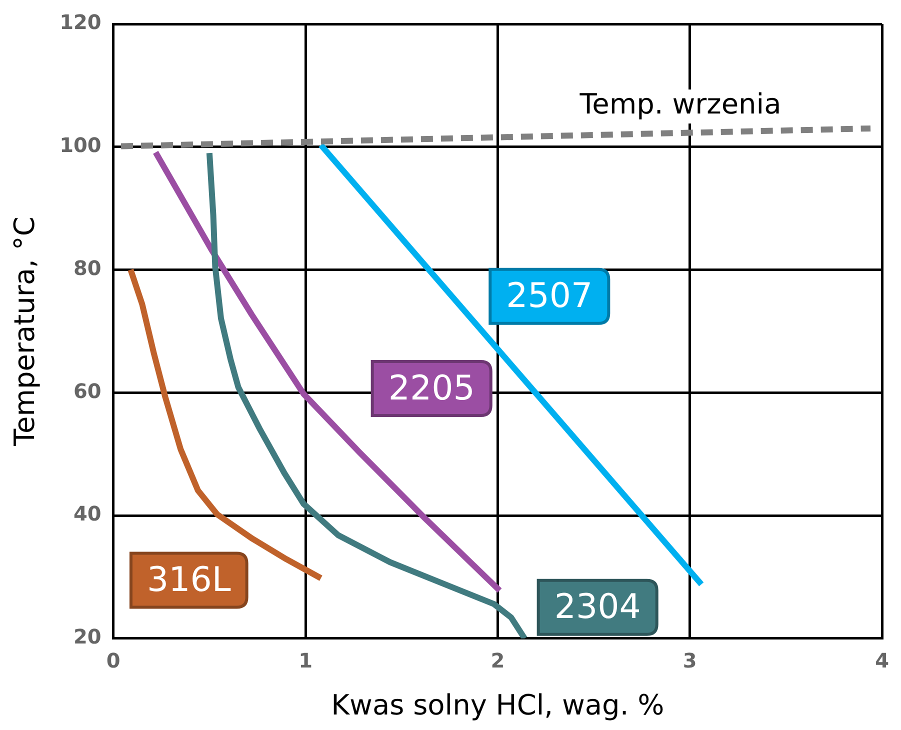  What do you see at coordinates (88, 636) in the screenshot?
I see `y-tick-label: 20` at bounding box center [88, 636].